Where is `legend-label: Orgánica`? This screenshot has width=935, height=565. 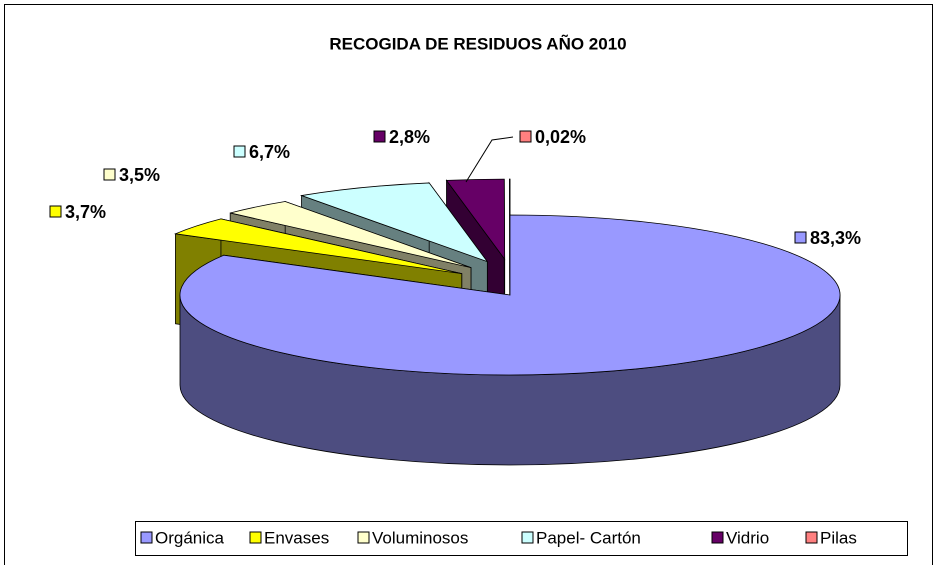
legend-label: Orgánica is located at coordinates (190, 537).